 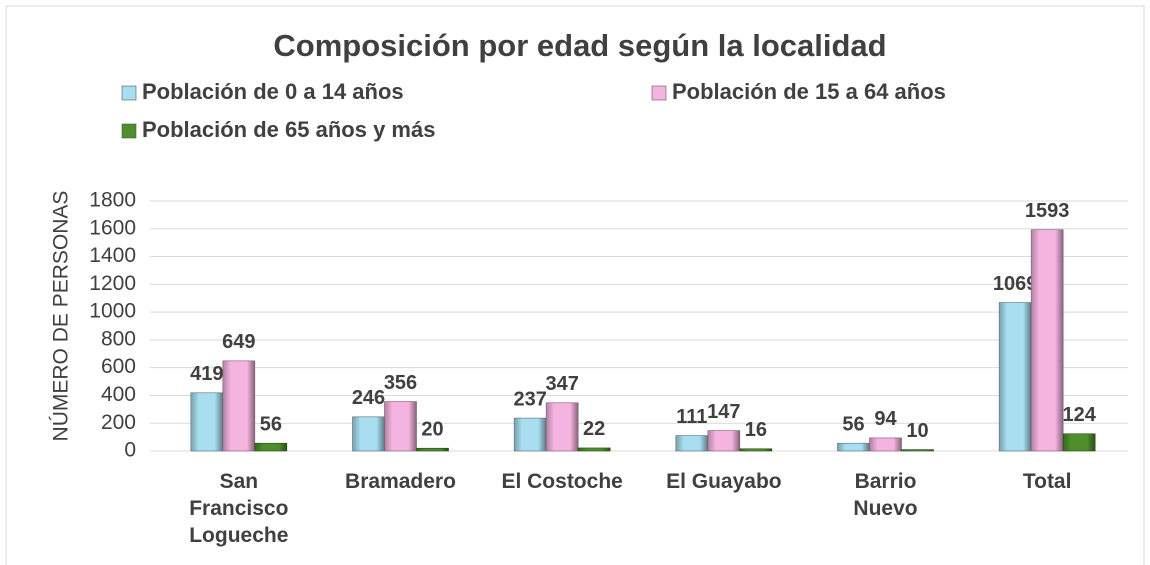 What do you see at coordinates (273, 91) in the screenshot?
I see `legend-label: Población de 0 a 14 años` at bounding box center [273, 91].